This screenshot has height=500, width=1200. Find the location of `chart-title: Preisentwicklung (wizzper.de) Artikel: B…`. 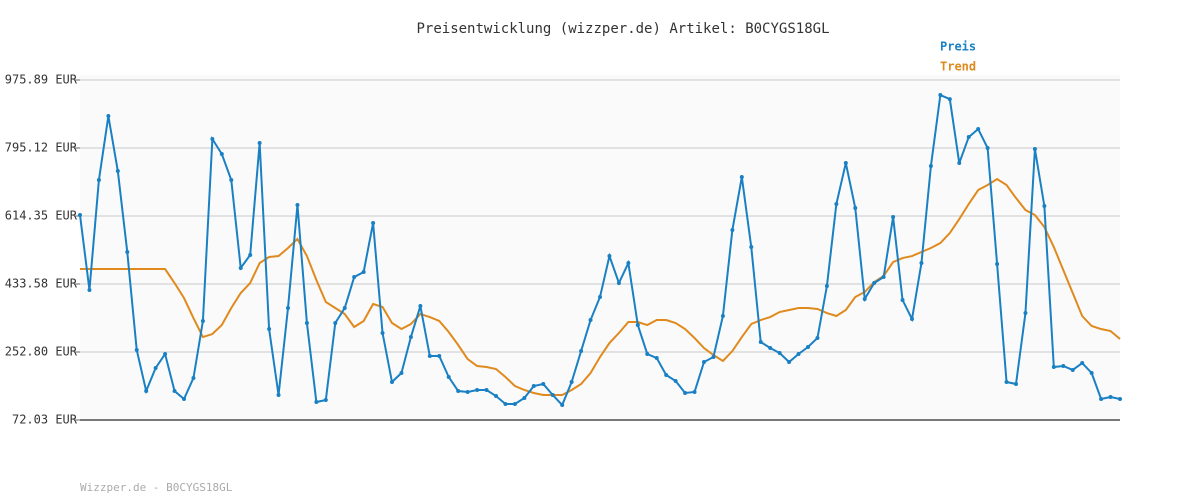

chart-title: Preisentwicklung (wizzper.de) Artikel: B… is located at coordinates (622, 29).